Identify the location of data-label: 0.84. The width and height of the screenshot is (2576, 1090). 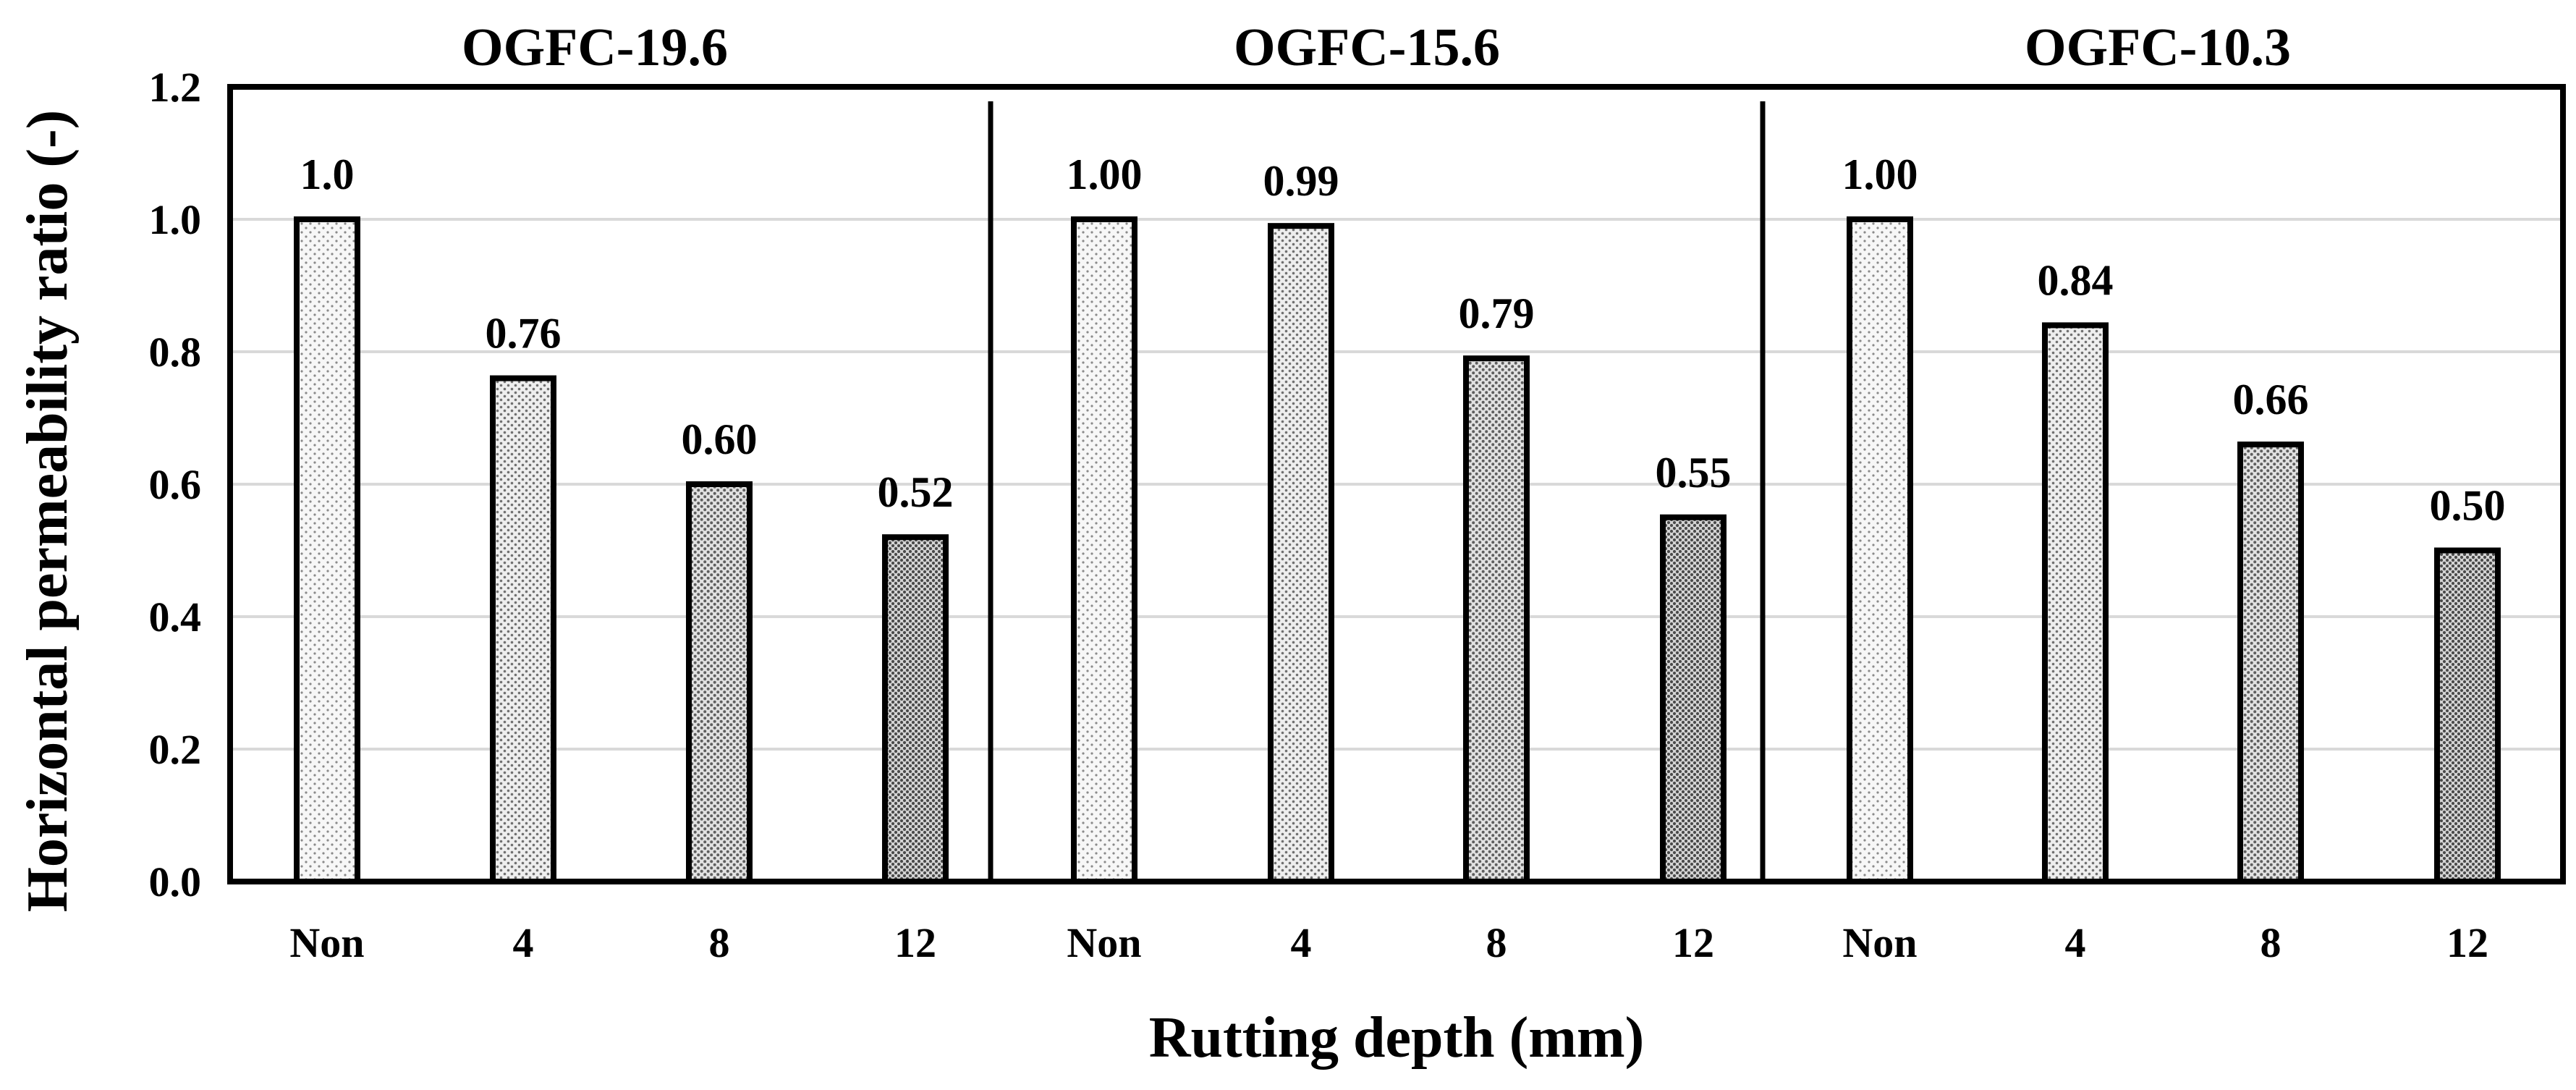
(2076, 280).